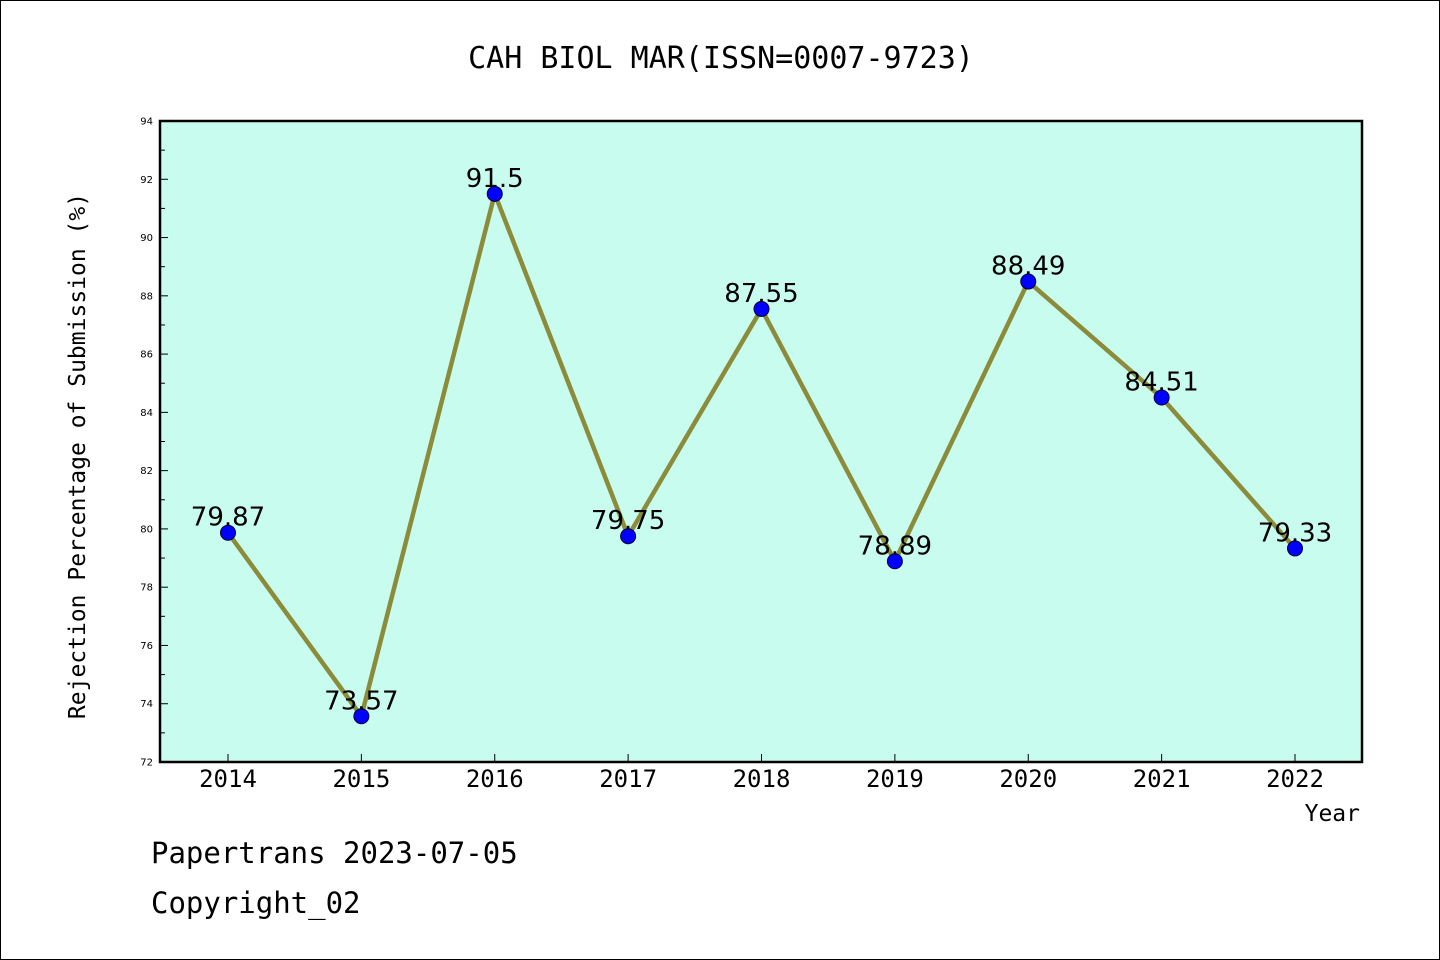  What do you see at coordinates (146, 588) in the screenshot?
I see `y-tick-label: 78` at bounding box center [146, 588].